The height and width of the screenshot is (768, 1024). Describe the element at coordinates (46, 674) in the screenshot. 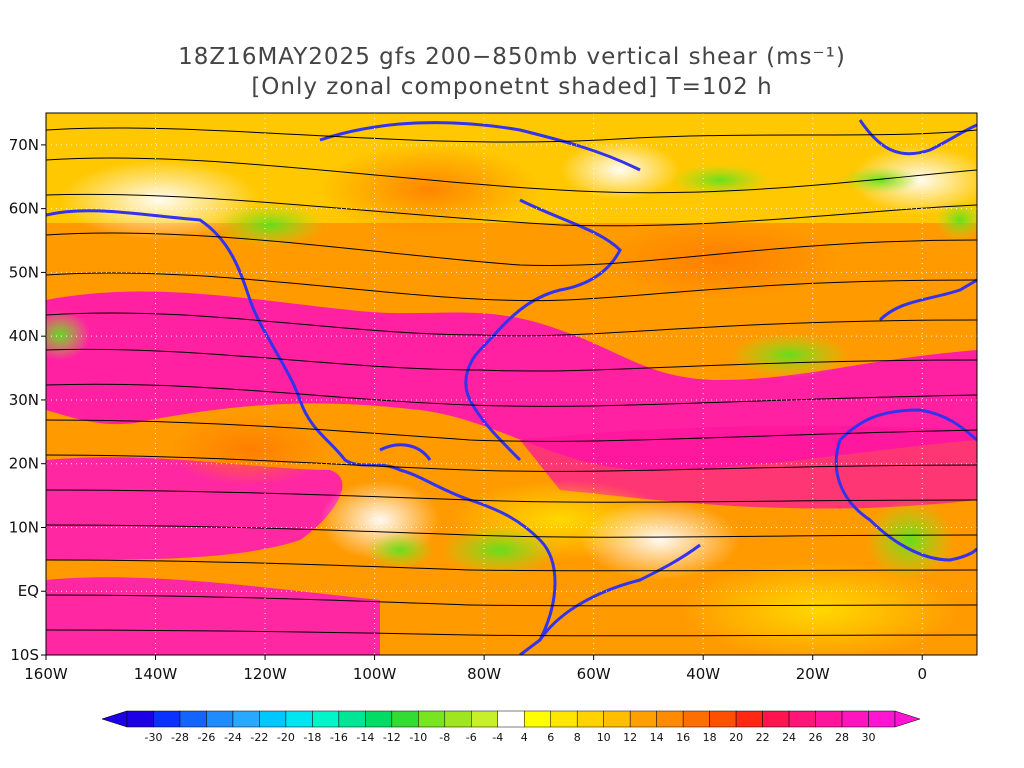

I see `lon-label: 160W` at that location.